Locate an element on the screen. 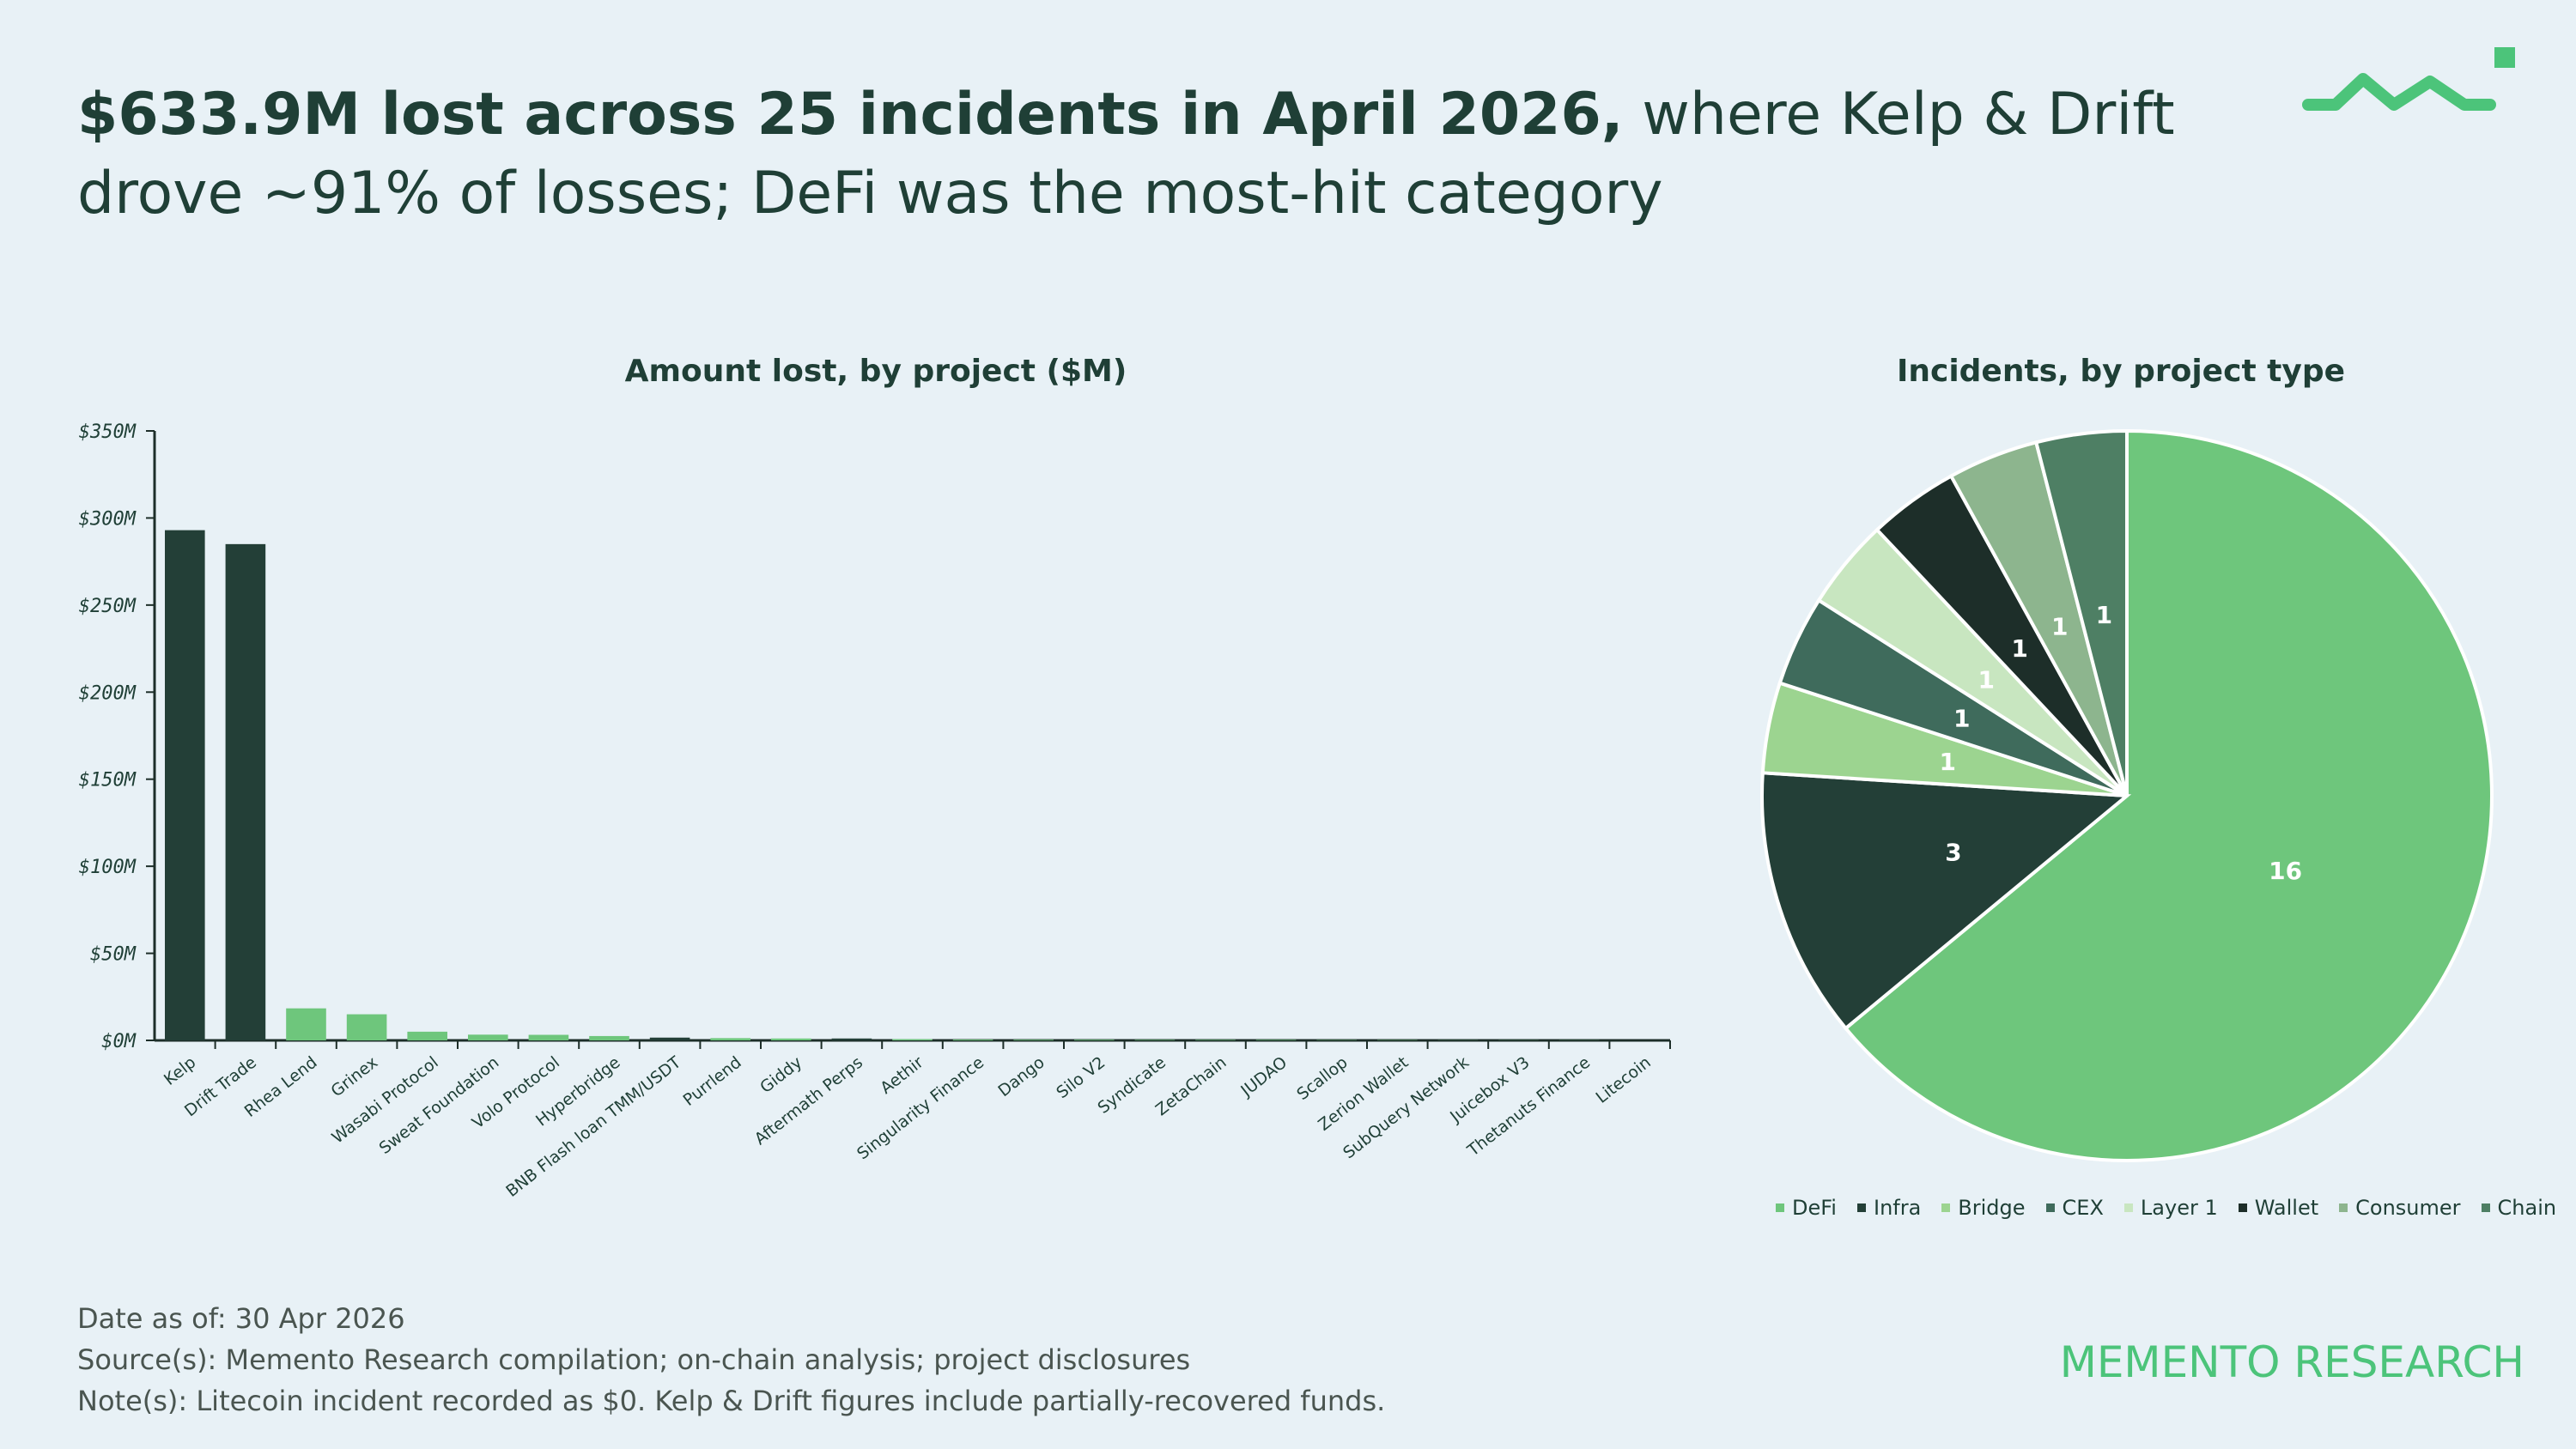 The height and width of the screenshot is (1449, 2576). x-tick-label: Aftermath Perps is located at coordinates (808, 1101).